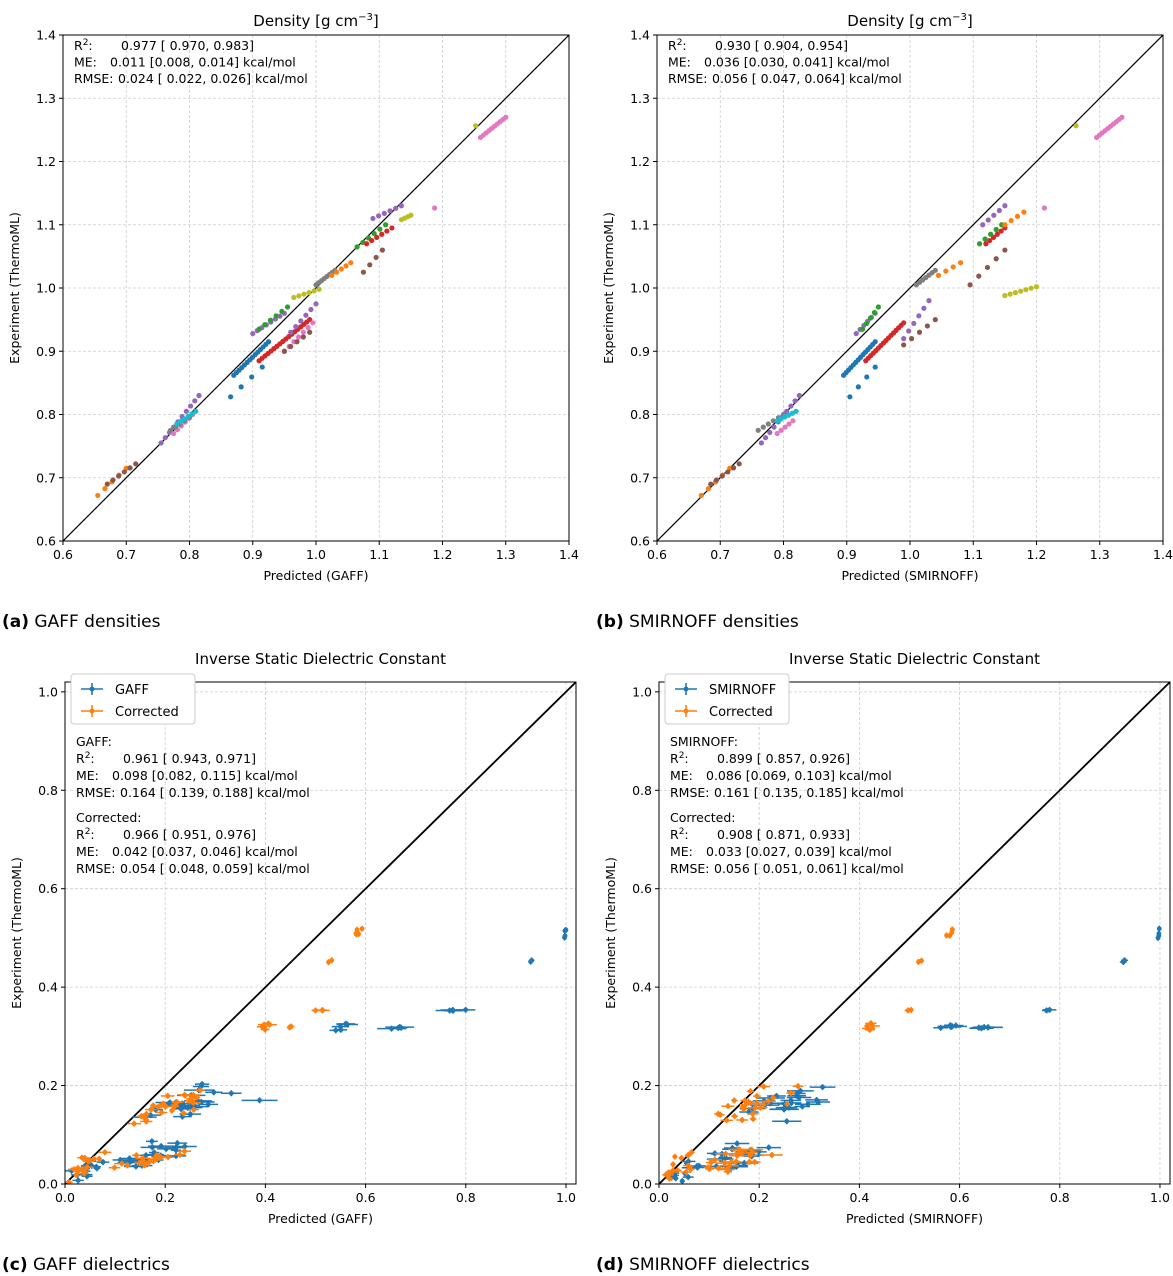 This screenshot has height=1276, width=1173. Describe the element at coordinates (189, 834) in the screenshot. I see `stat-value: 0.966 [ 0.951, 0.976]` at that location.